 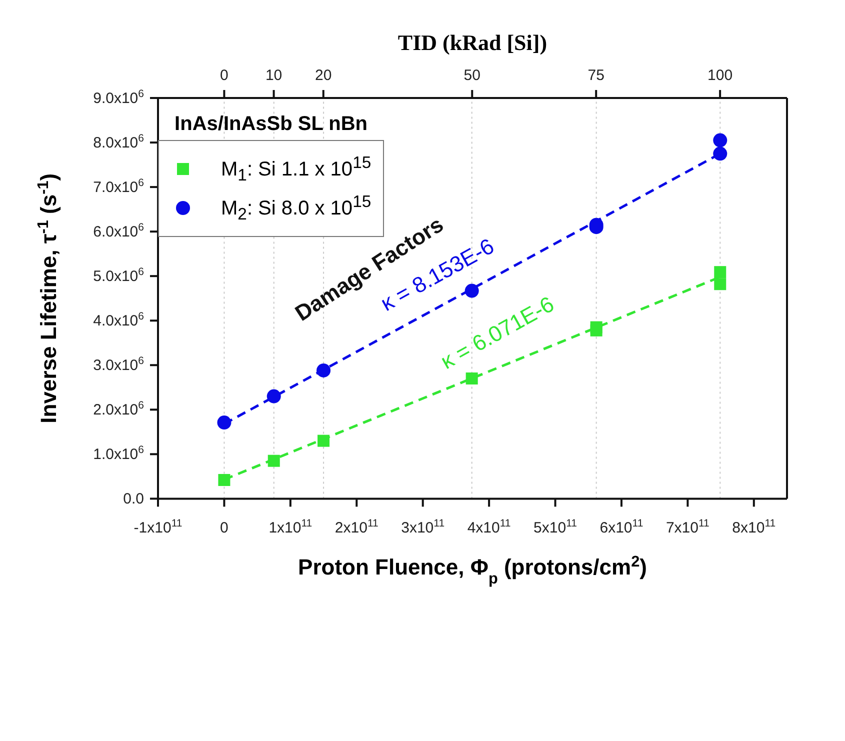 What do you see at coordinates (118, 186) in the screenshot?
I see `y-tick-label: 7.0x10$^{6}$` at bounding box center [118, 186].